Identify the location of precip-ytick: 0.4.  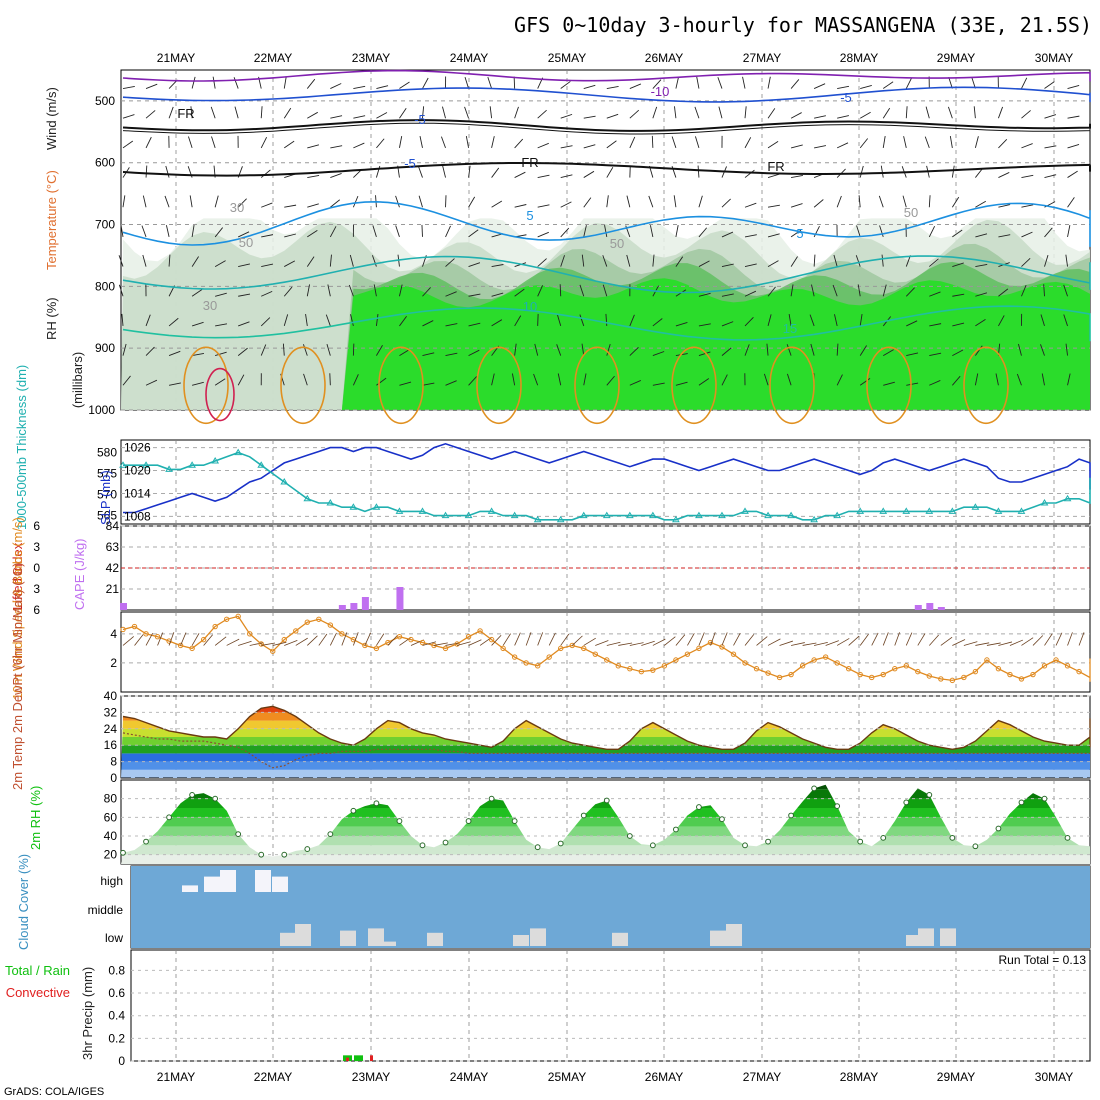
(116, 1016).